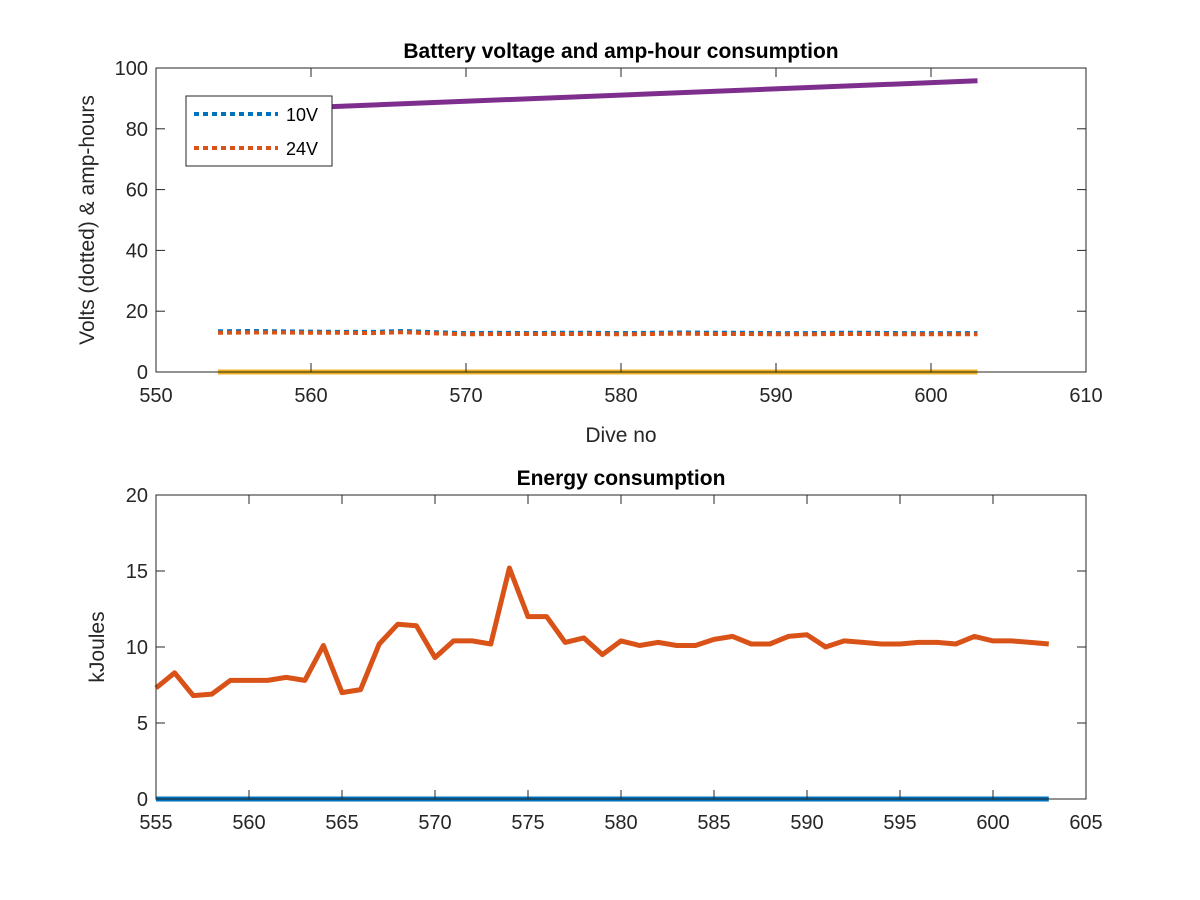 This screenshot has height=900, width=1200. Describe the element at coordinates (620, 51) in the screenshot. I see `chart-title: Battery voltage and amp-hour consumption` at that location.